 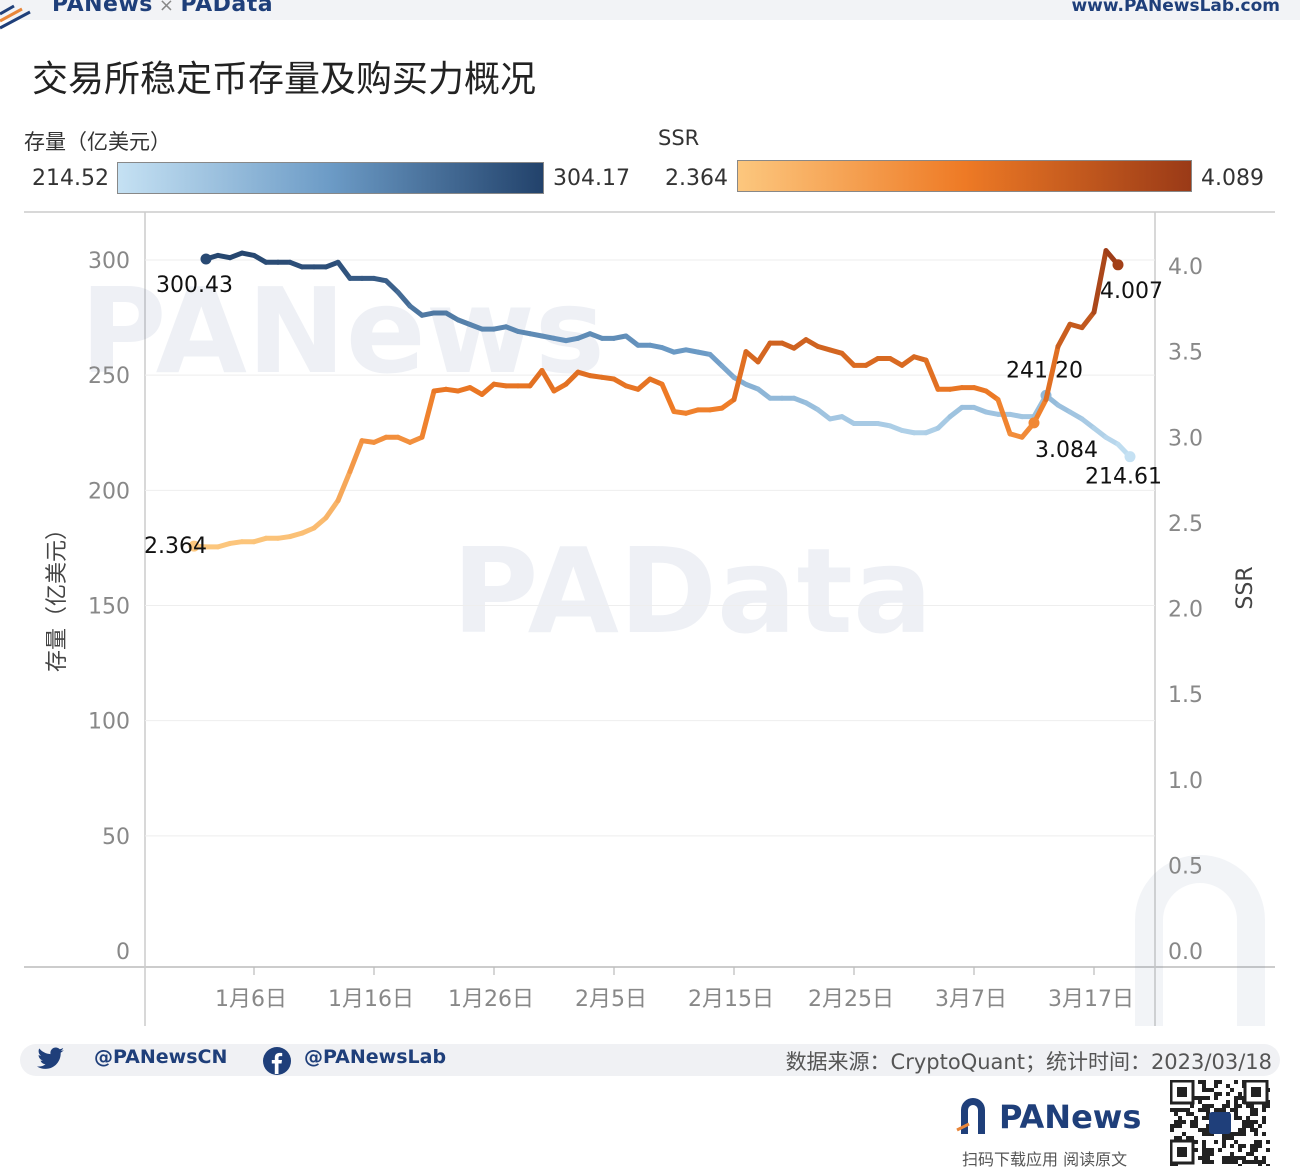 I want to click on watermark-logo-icon, so click(x=1200, y=940).